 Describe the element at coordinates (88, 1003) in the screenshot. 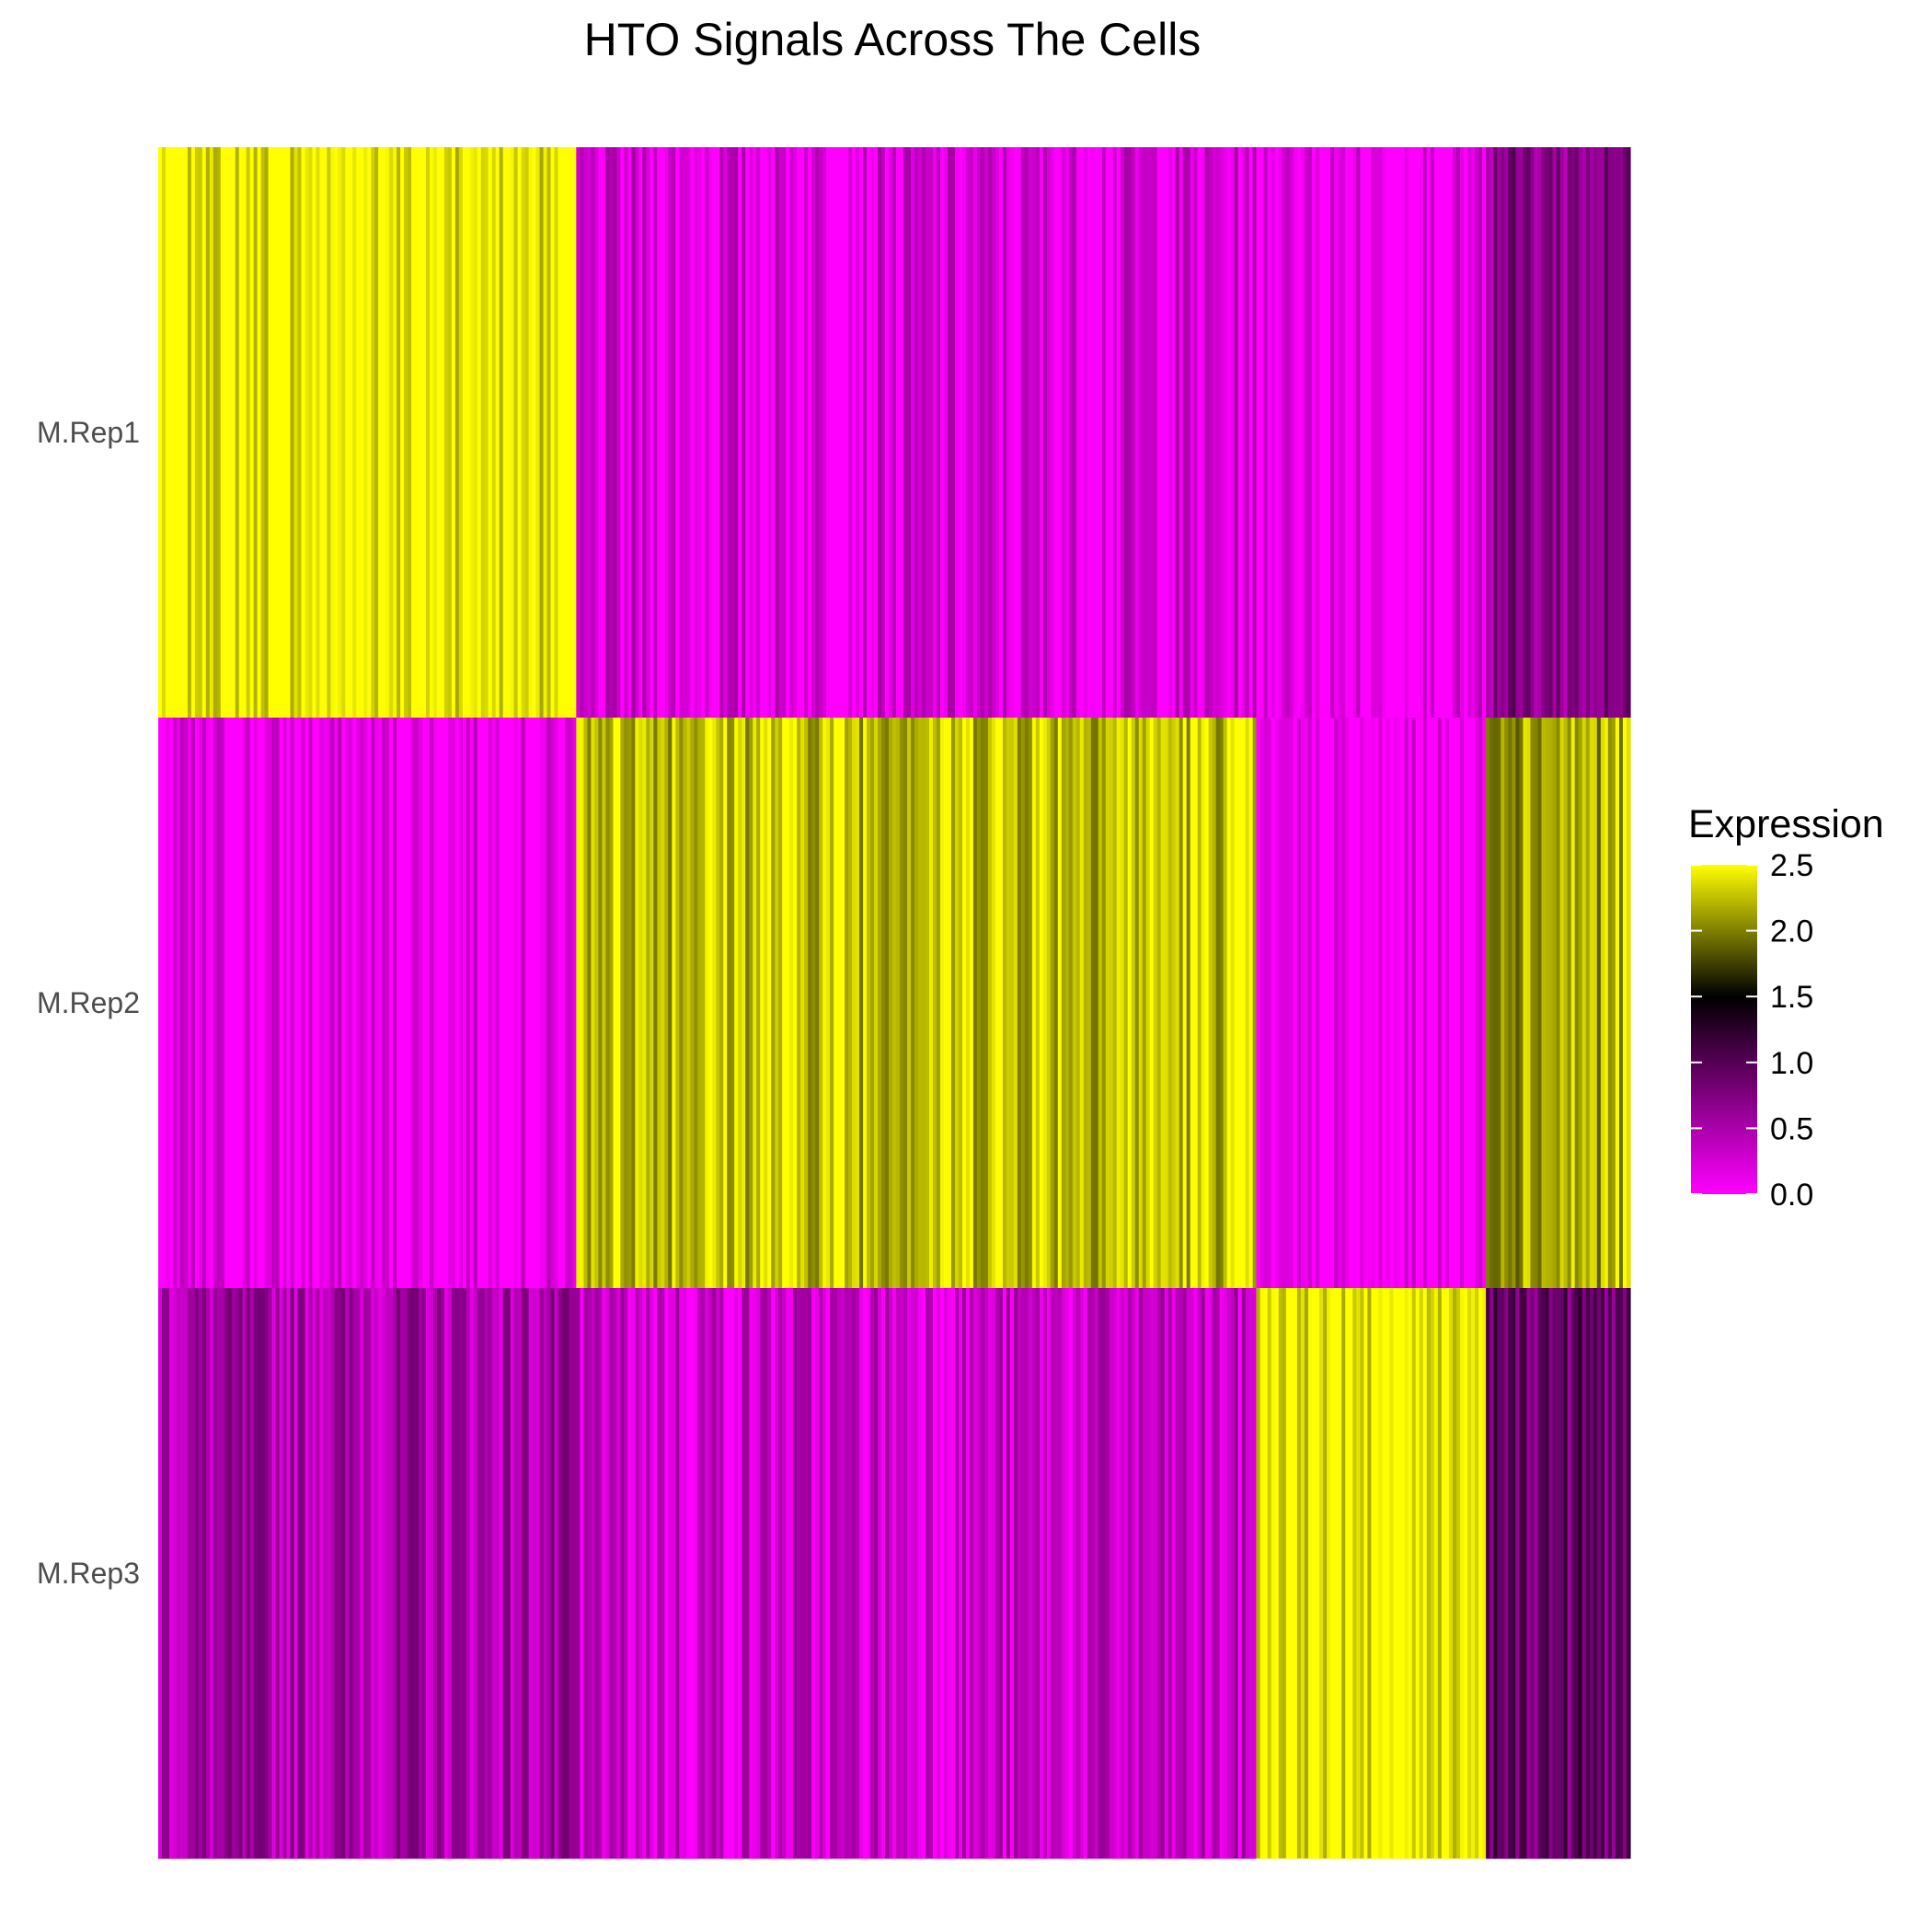

I see `row-labels: M.Rep1 M.Rep2 M.Rep3` at that location.